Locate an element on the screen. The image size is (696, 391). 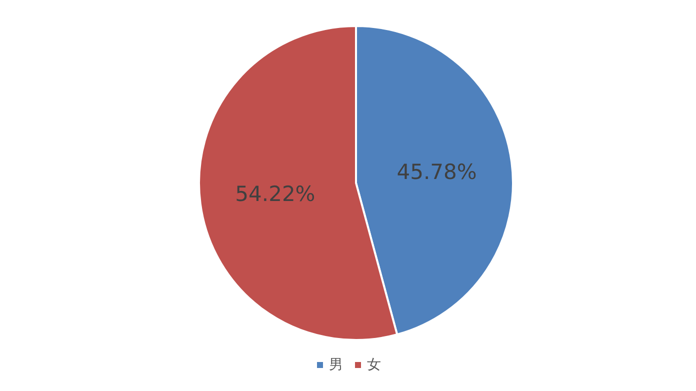
legend-label: 男 is located at coordinates (336, 365).